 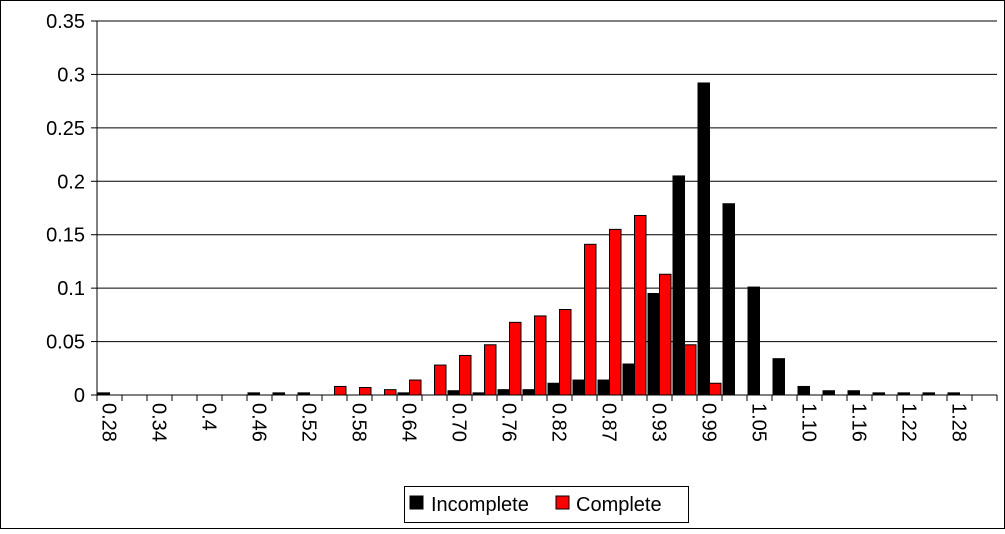 What do you see at coordinates (480, 505) in the screenshot?
I see `legend-label-incomplete: Incomplete` at bounding box center [480, 505].